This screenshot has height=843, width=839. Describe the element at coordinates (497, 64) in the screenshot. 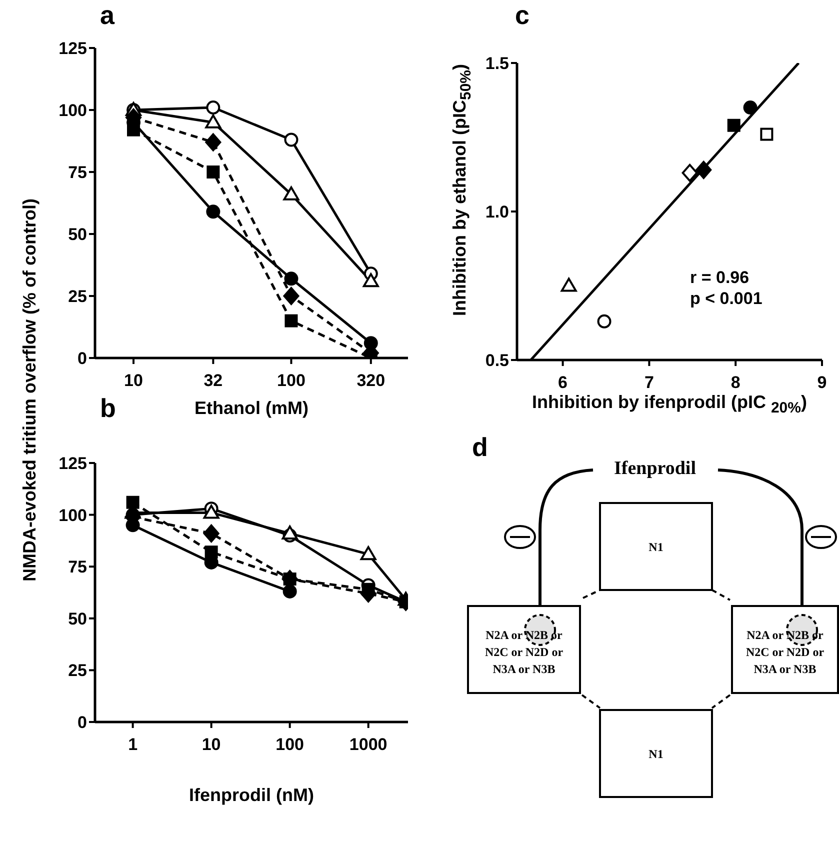

I see `y-tick-label: 1.5` at that location.